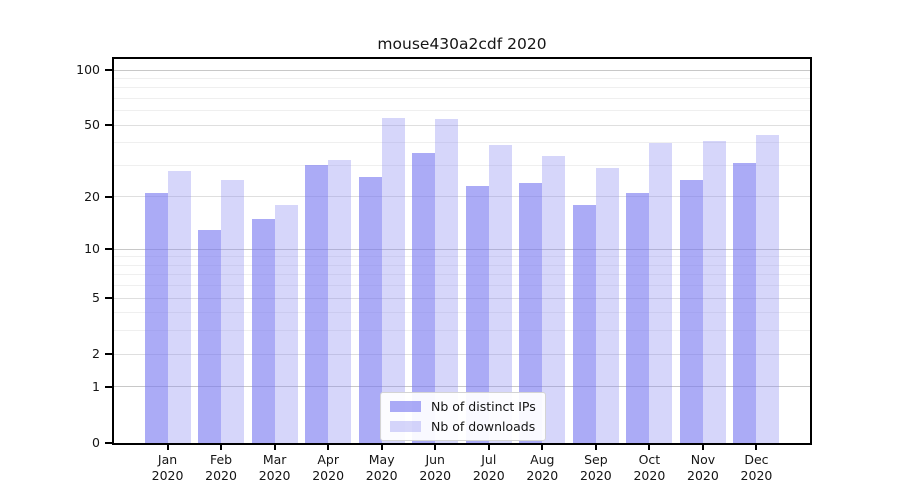 This screenshot has height=500, width=900. What do you see at coordinates (274, 467) in the screenshot?
I see `x-tick-label: Mar 2020` at bounding box center [274, 467].